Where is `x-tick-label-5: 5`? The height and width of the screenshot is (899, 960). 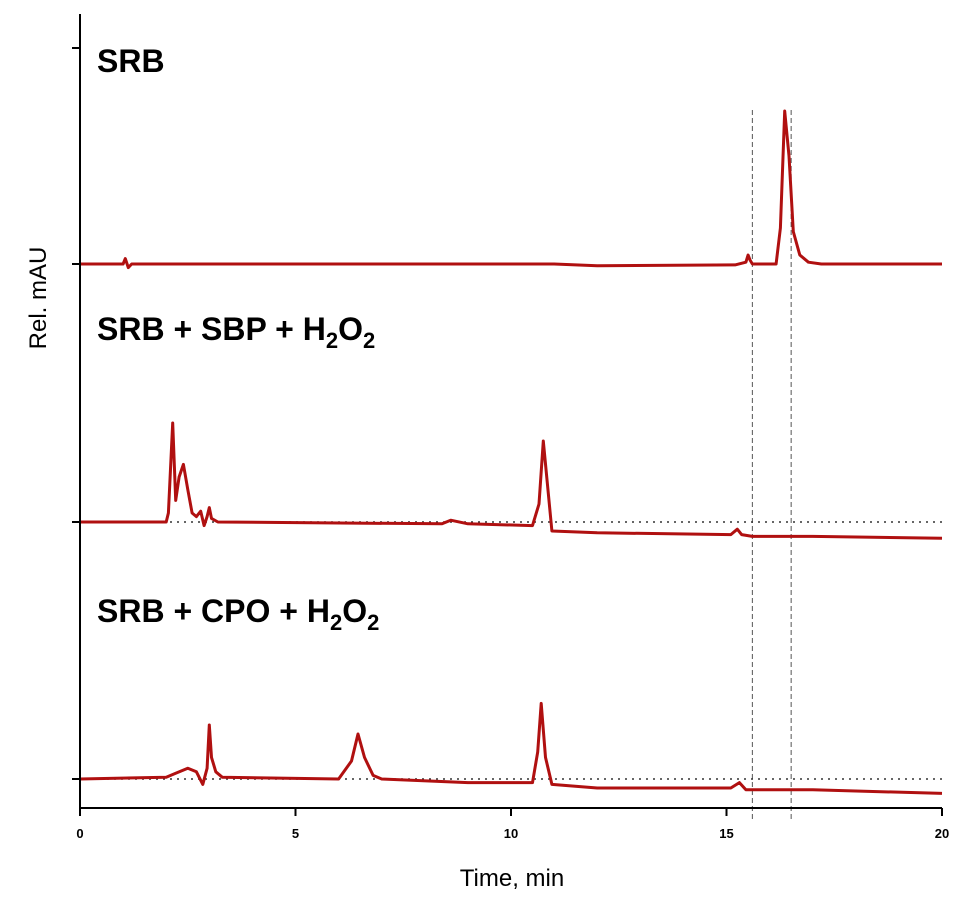
x-tick-label-5: 5 is located at coordinates (295, 833).